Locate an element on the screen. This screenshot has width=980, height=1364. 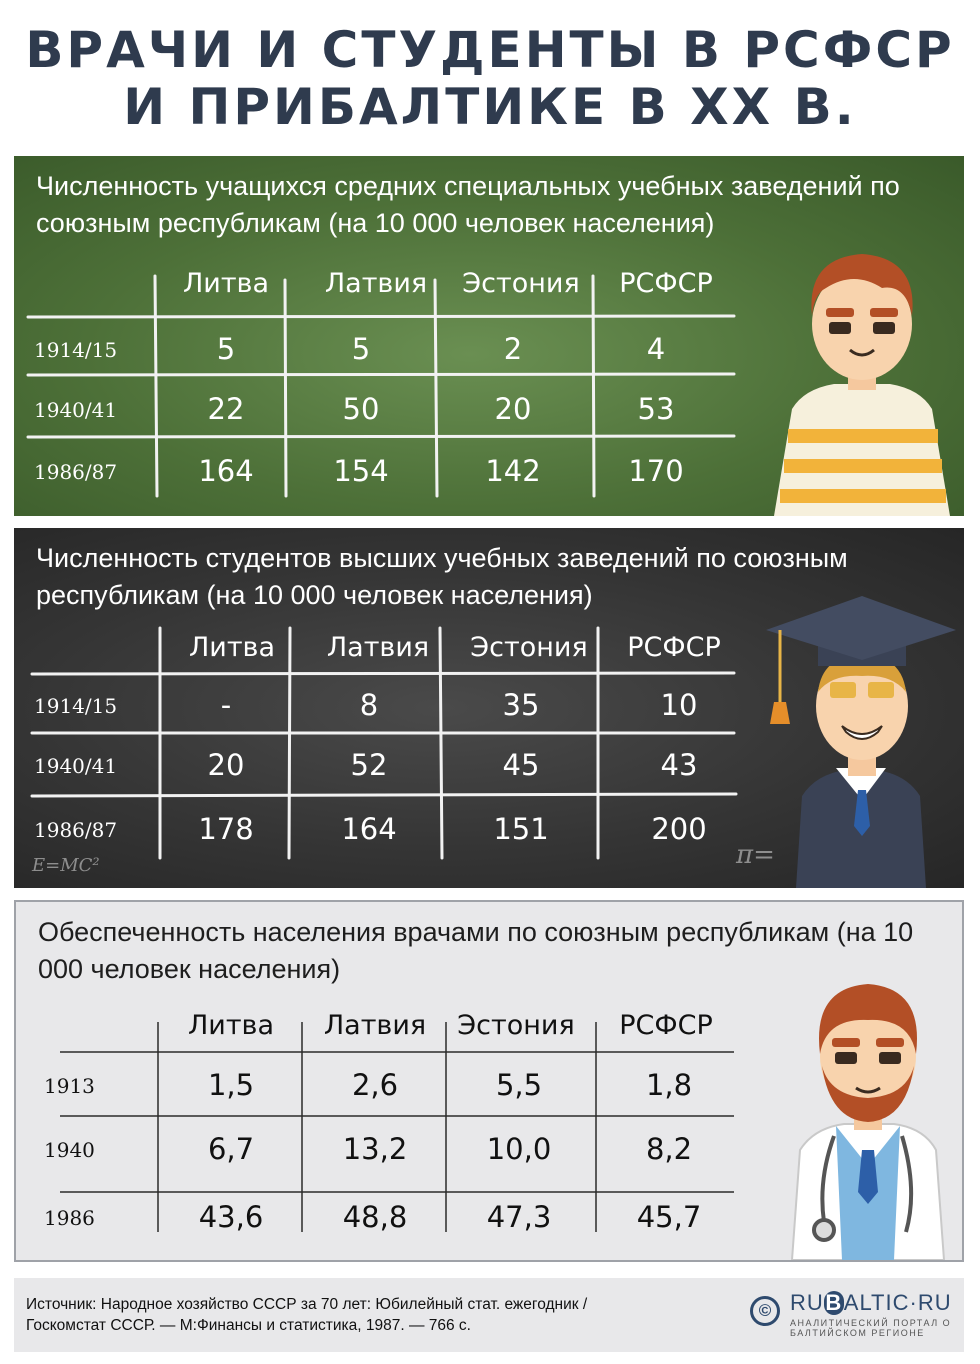
table1-cell-0-2: 2 is located at coordinates (513, 349).